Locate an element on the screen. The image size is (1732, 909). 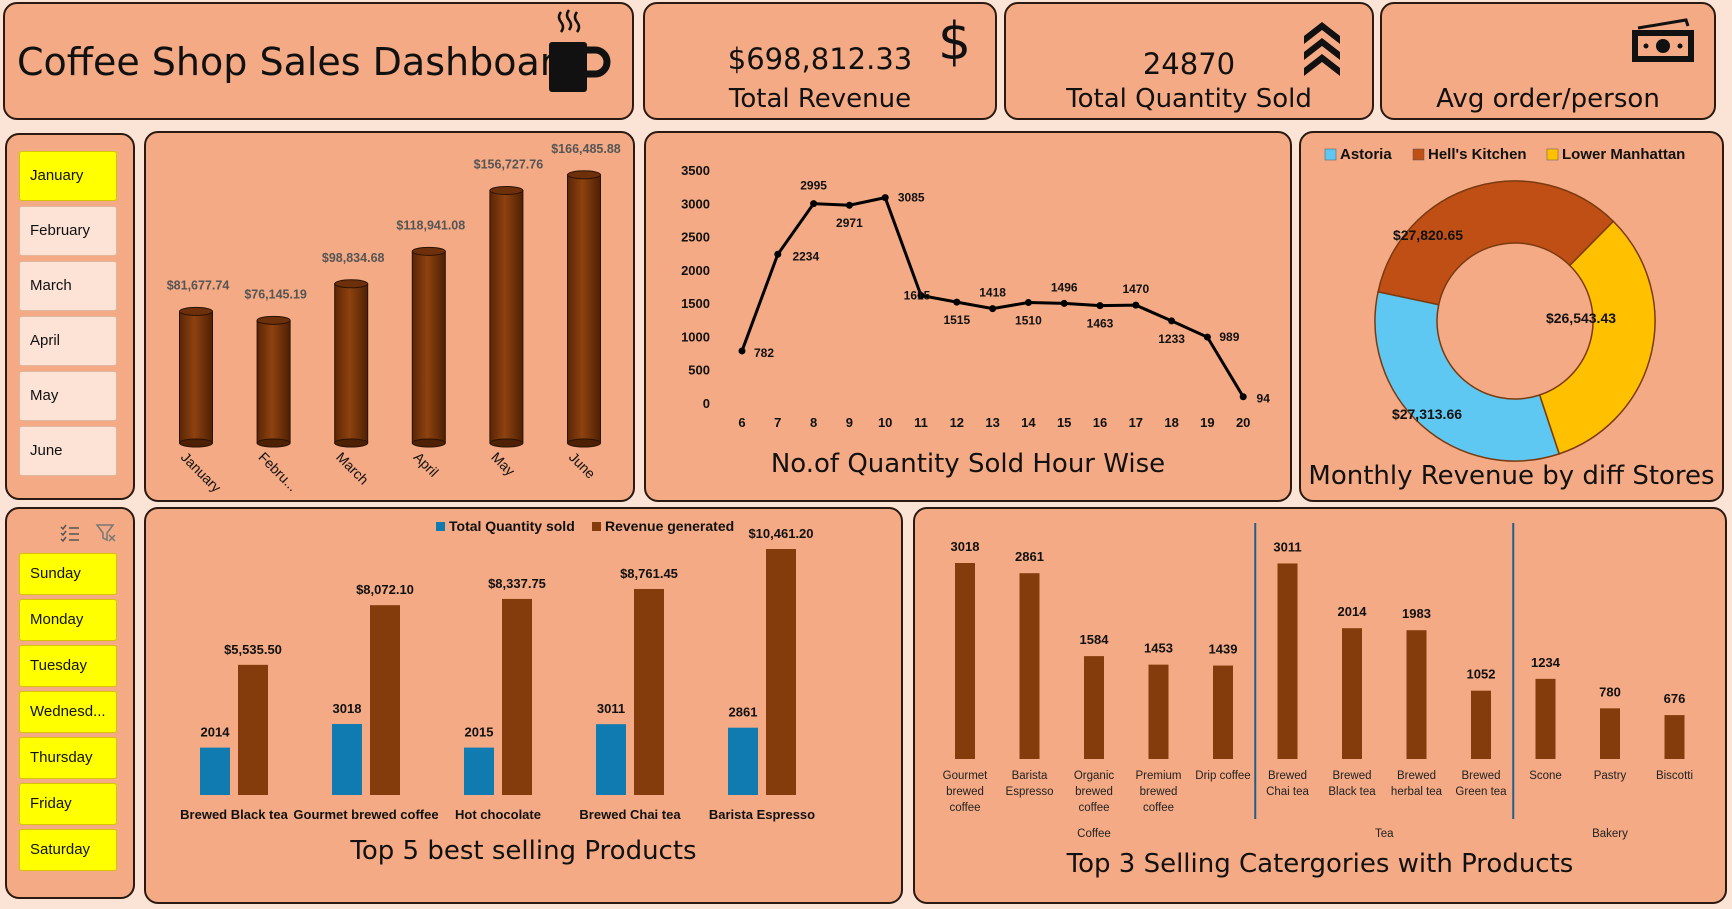
month-slicer-item: February is located at coordinates (68, 231).